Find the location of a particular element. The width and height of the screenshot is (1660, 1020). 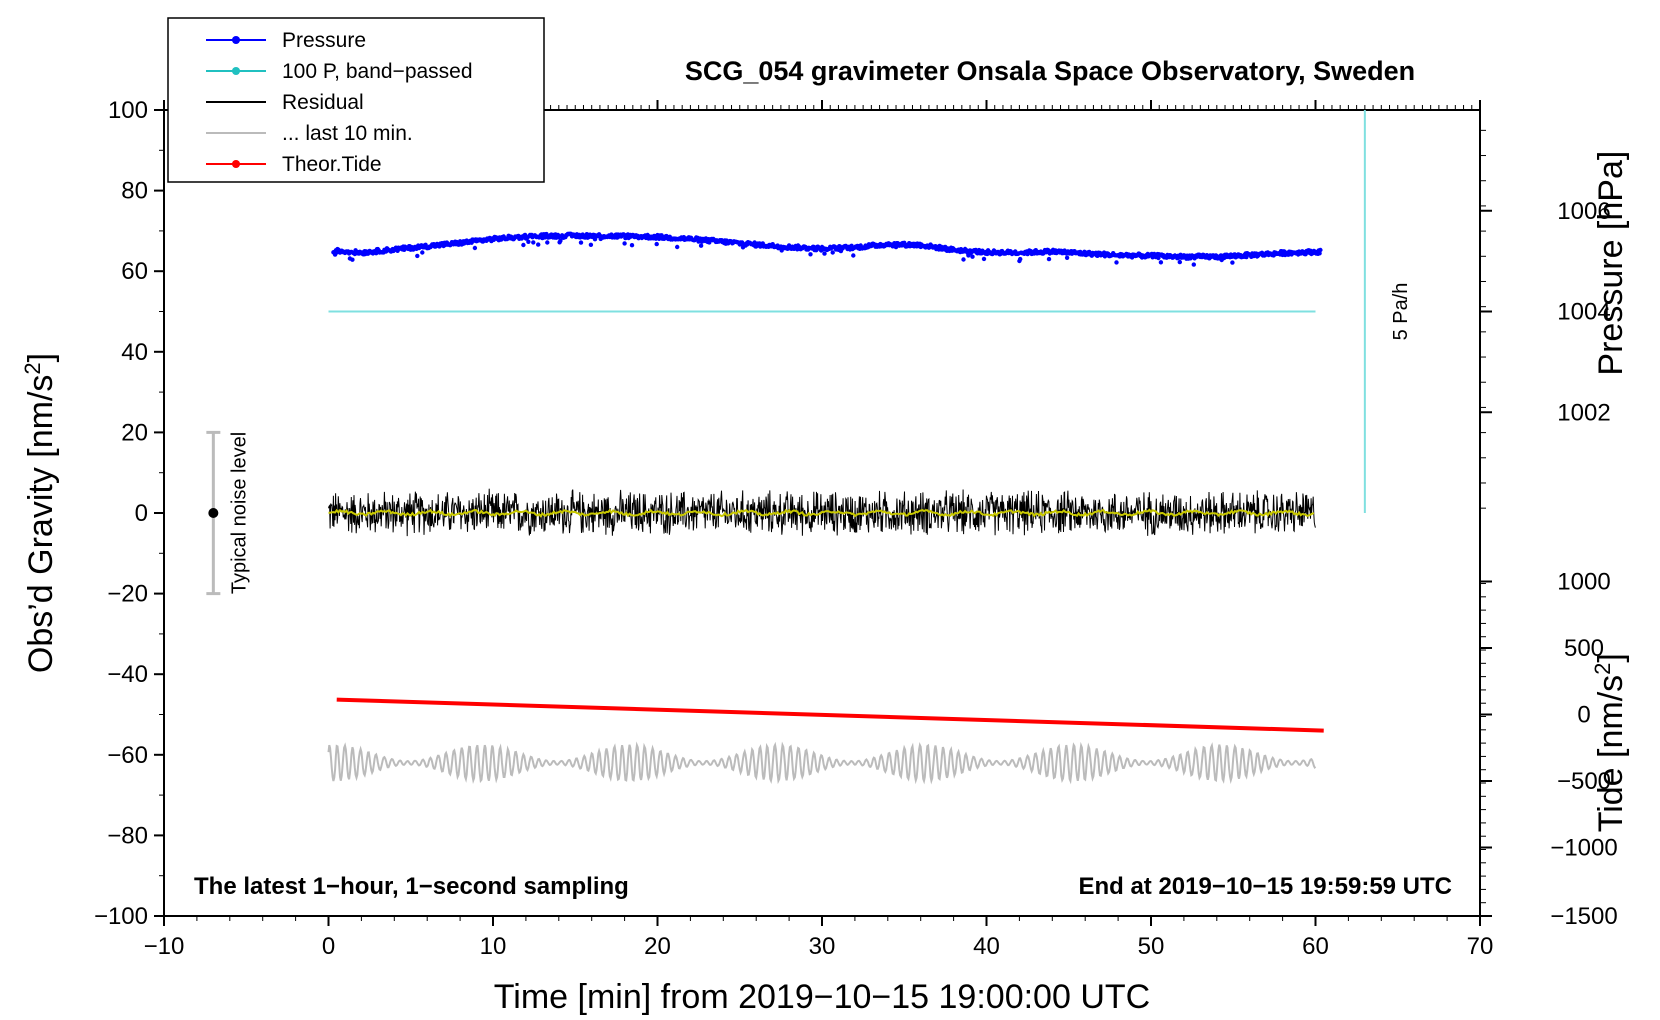

x-tick-label: 20 is located at coordinates (657, 946).